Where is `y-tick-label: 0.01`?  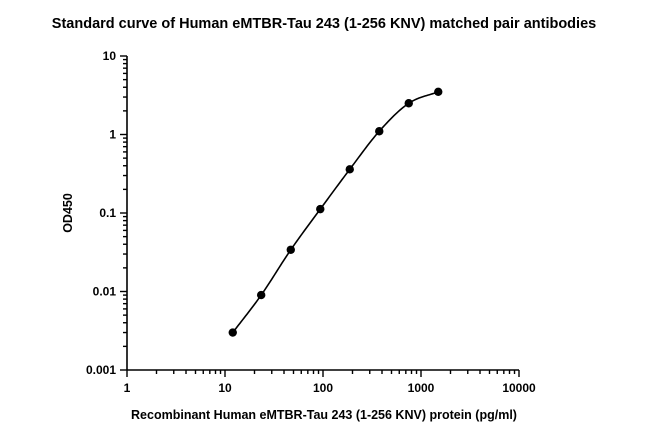 y-tick-label: 0.01 is located at coordinates (105, 292).